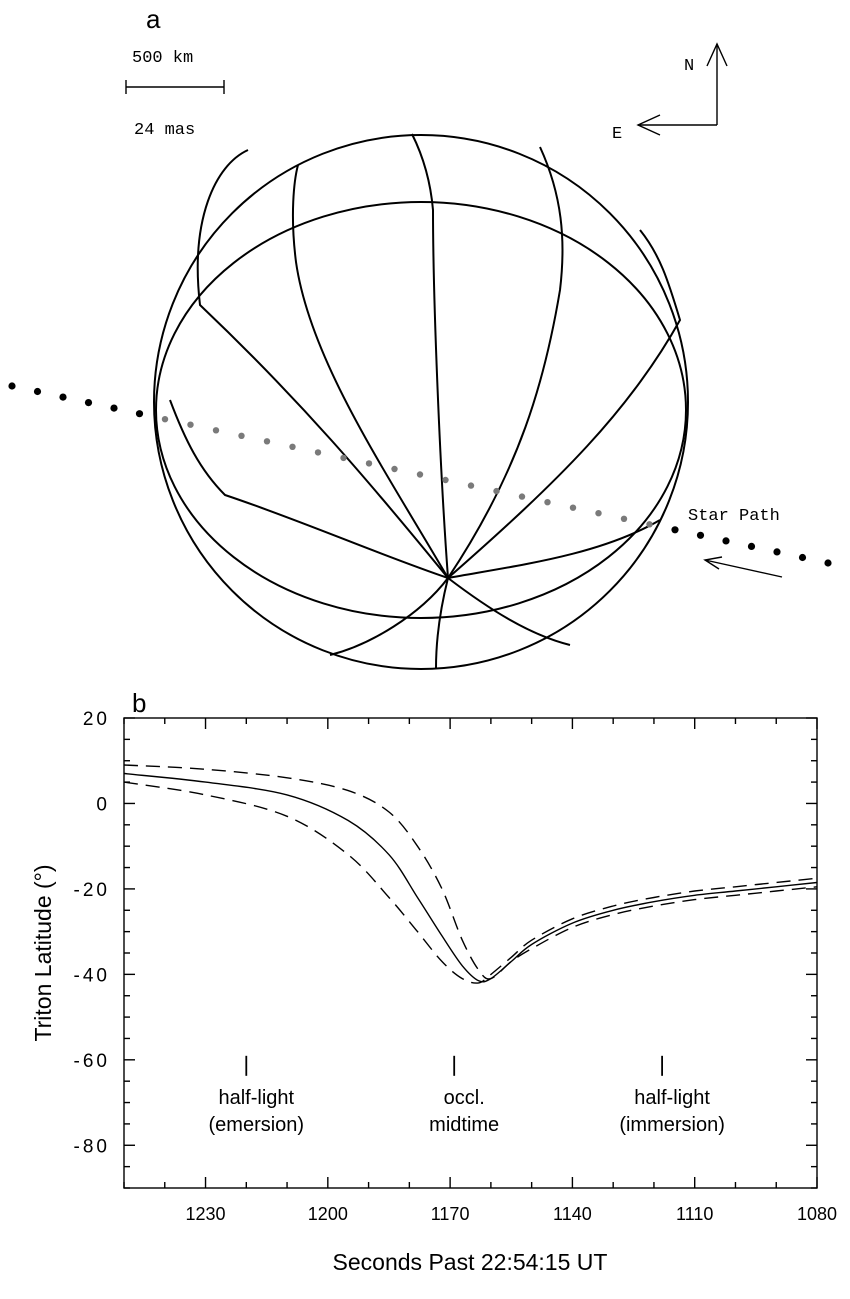 The width and height of the screenshot is (850, 1299). Describe the element at coordinates (92, 1146) in the screenshot. I see `y-tick-label: -80` at that location.